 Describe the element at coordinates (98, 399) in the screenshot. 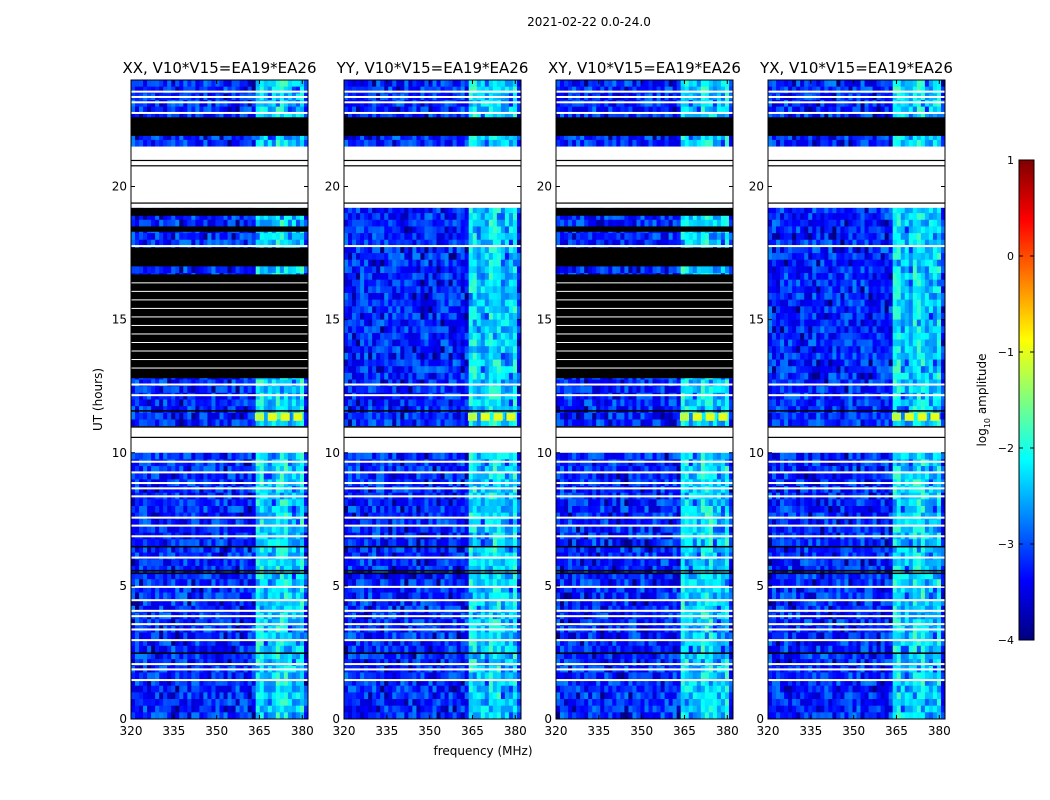

I see `y-axis-label: UT (hours)` at that location.